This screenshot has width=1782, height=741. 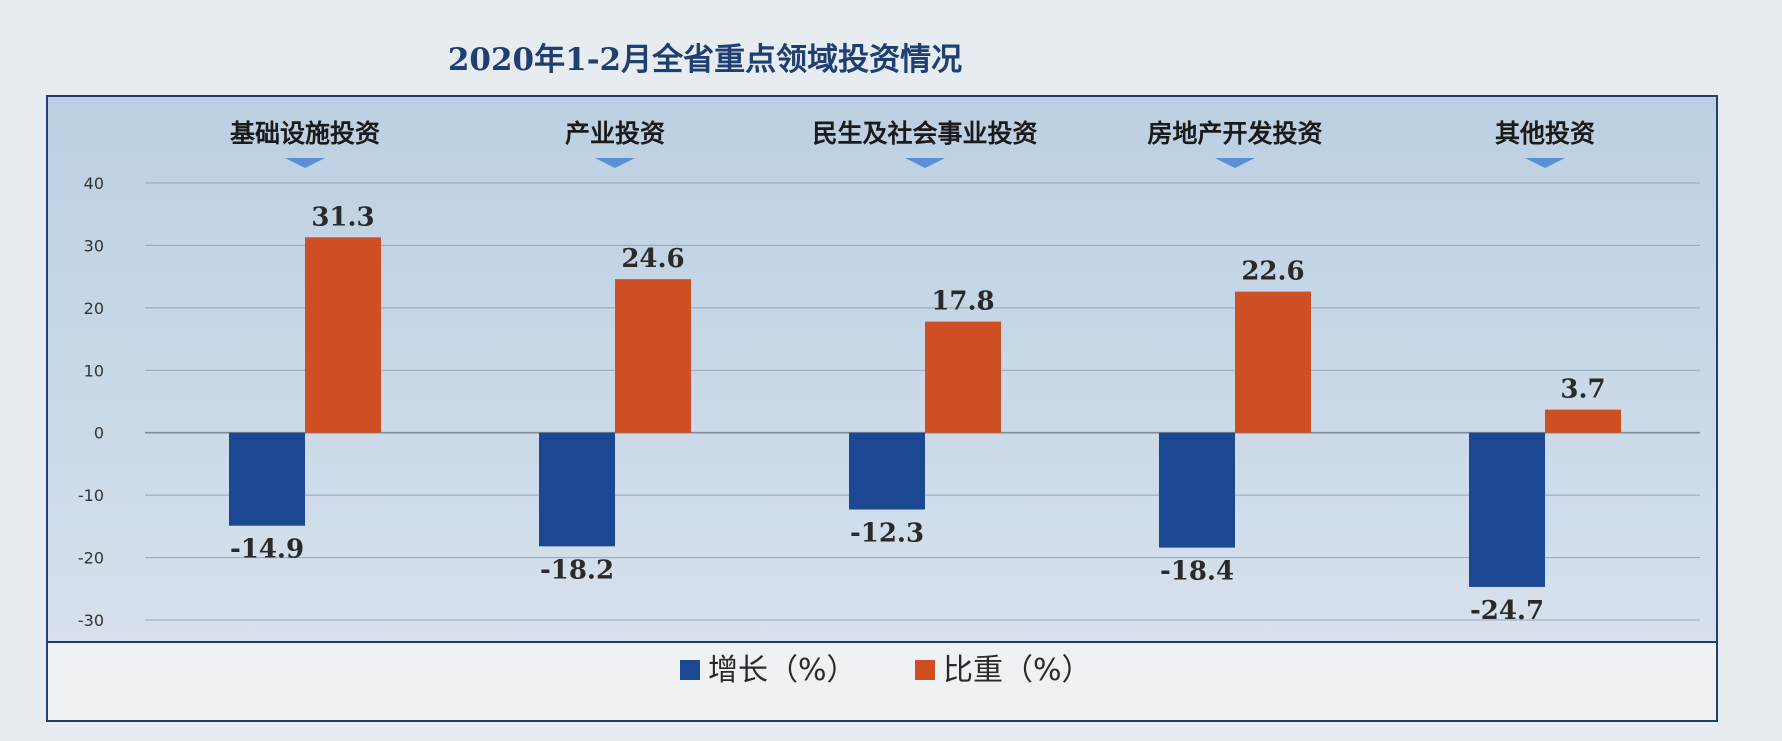 I want to click on y-tick-label: -30, so click(x=91, y=620).